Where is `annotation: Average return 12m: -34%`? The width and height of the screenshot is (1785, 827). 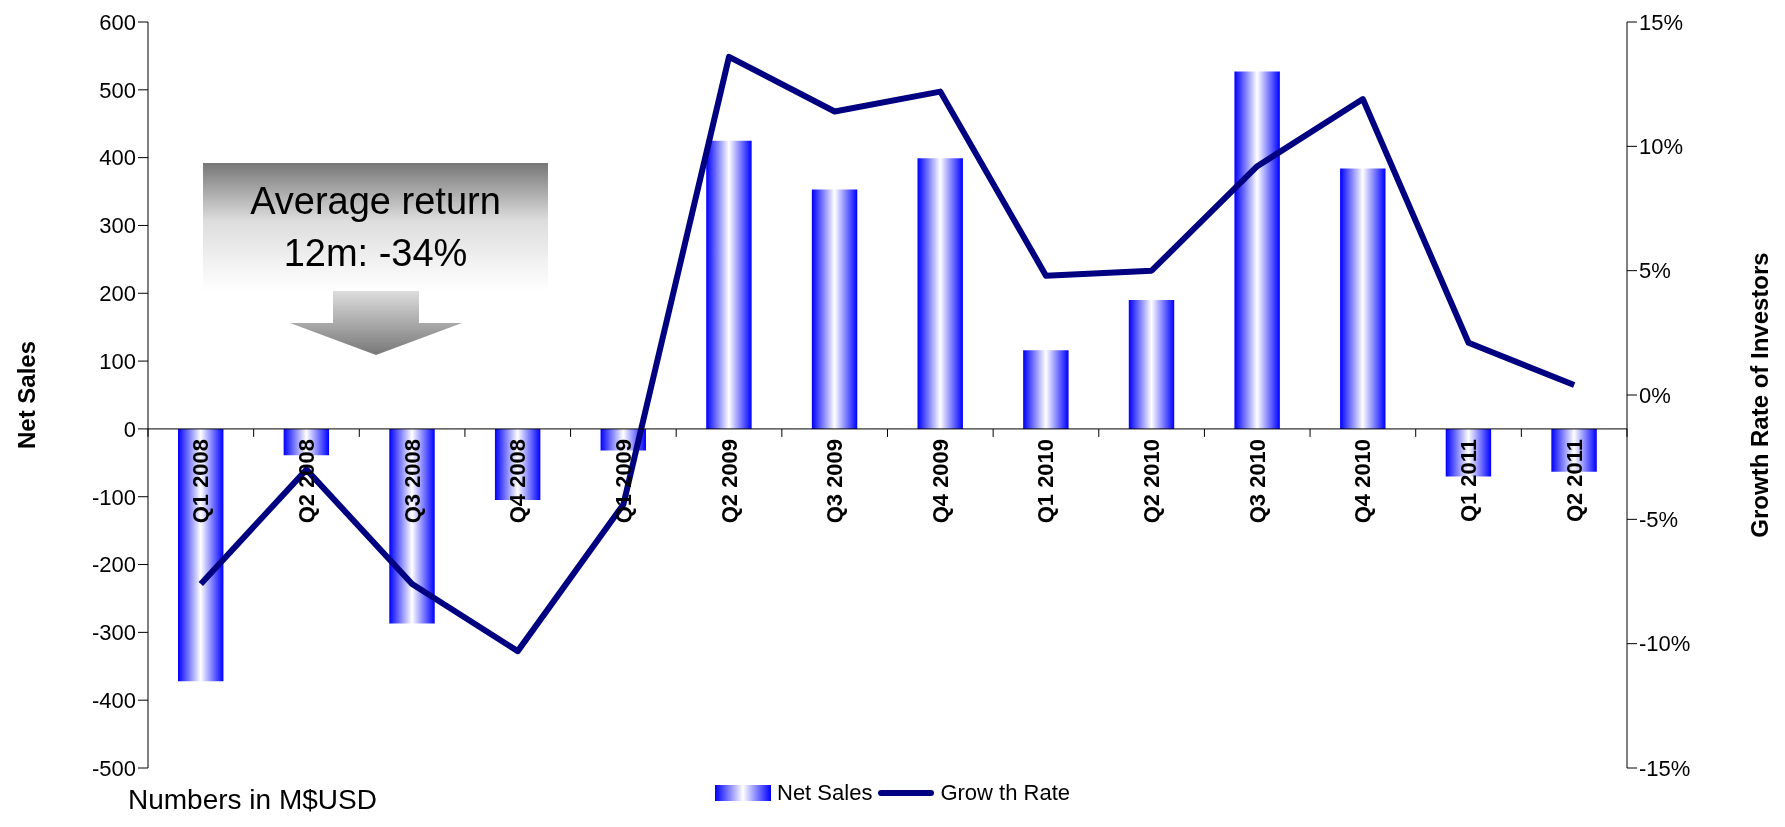
annotation: Average return 12m: -34% is located at coordinates (375, 227).